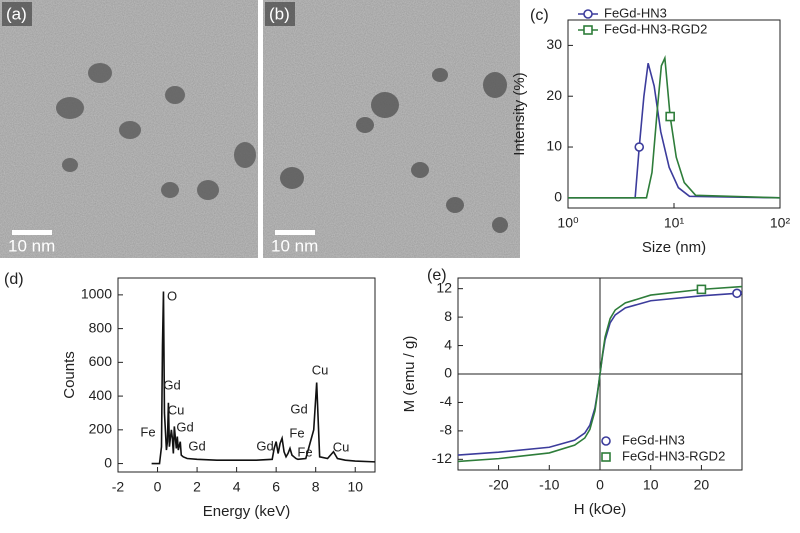  What do you see at coordinates (519, 113) in the screenshot?
I see `y-axis-label: Intensity (%)` at bounding box center [519, 113].